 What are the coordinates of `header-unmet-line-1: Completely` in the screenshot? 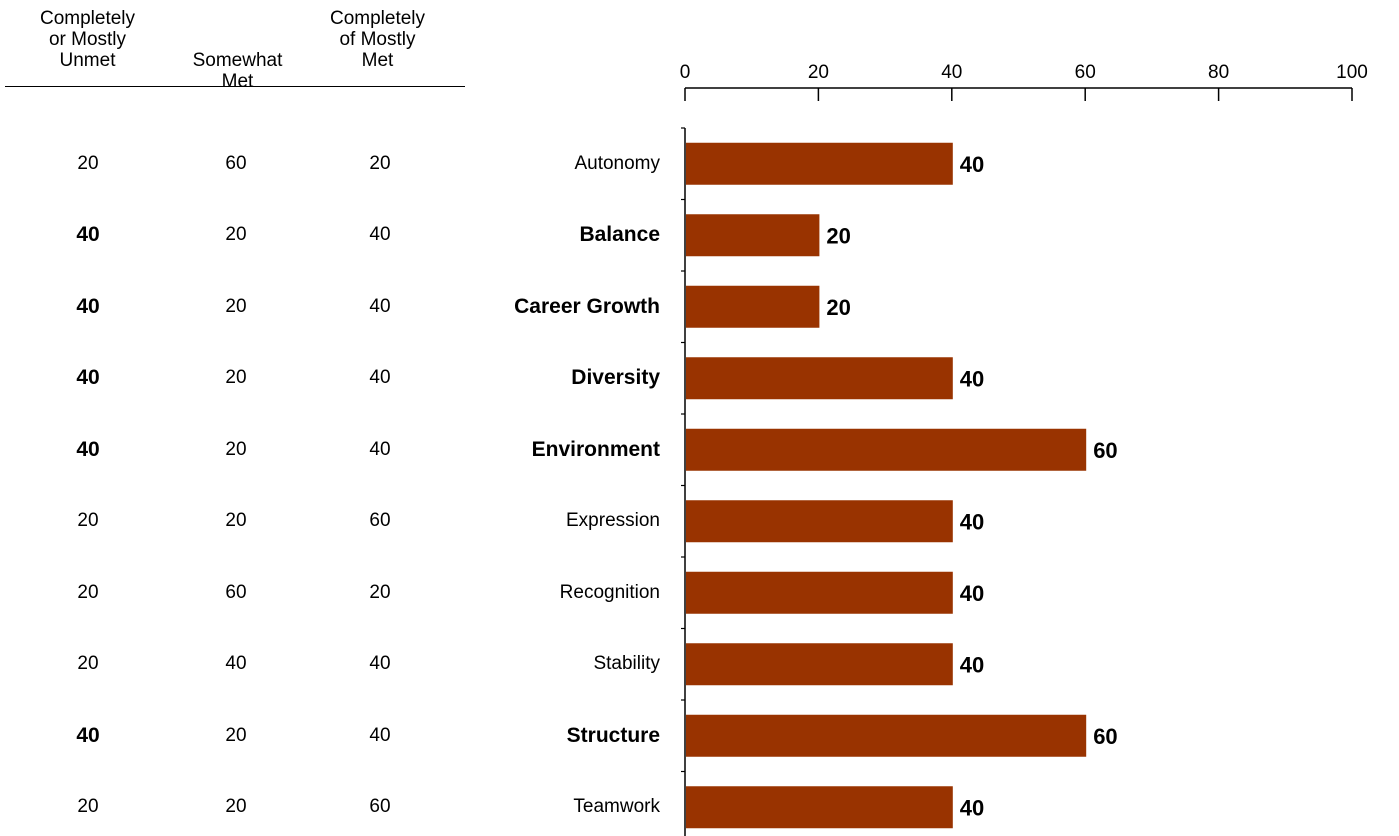 It's located at (87, 18).